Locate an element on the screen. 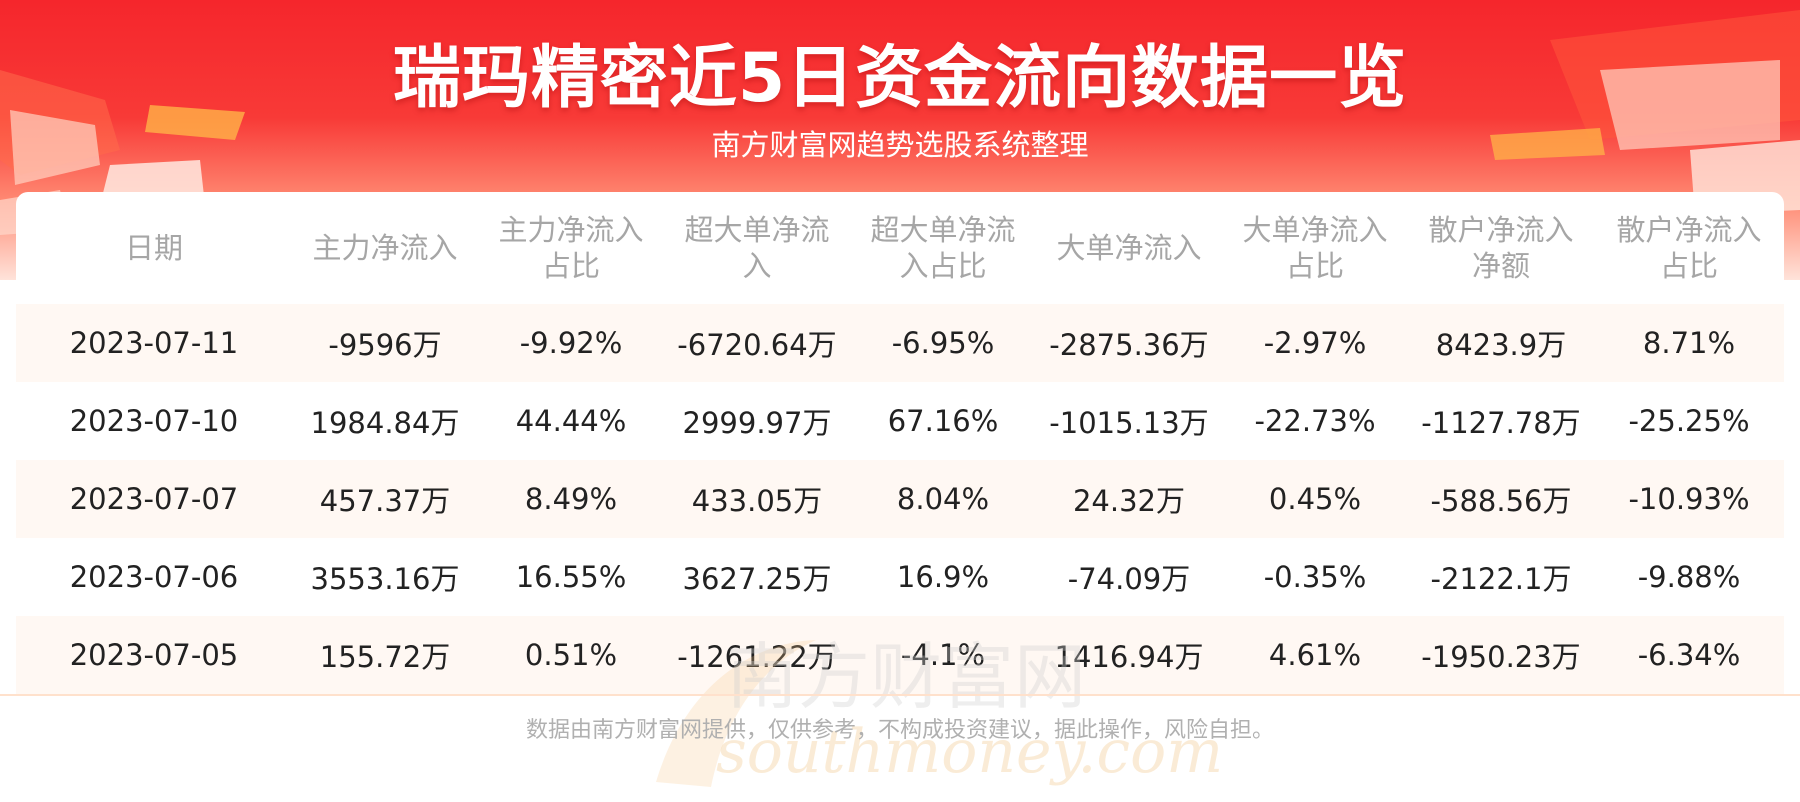  value-cell: 1416.94万 is located at coordinates (1129, 655).